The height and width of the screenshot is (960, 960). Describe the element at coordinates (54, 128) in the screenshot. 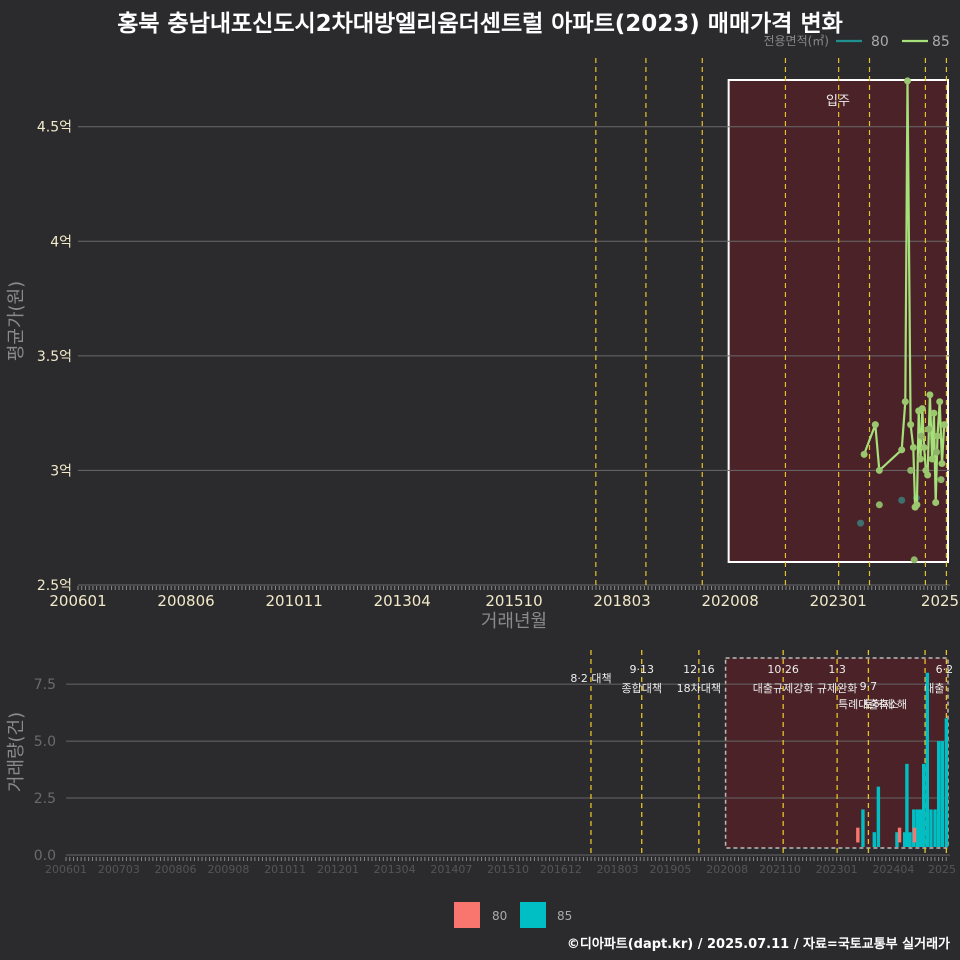

I see `y-tick-label: 4.5억` at that location.